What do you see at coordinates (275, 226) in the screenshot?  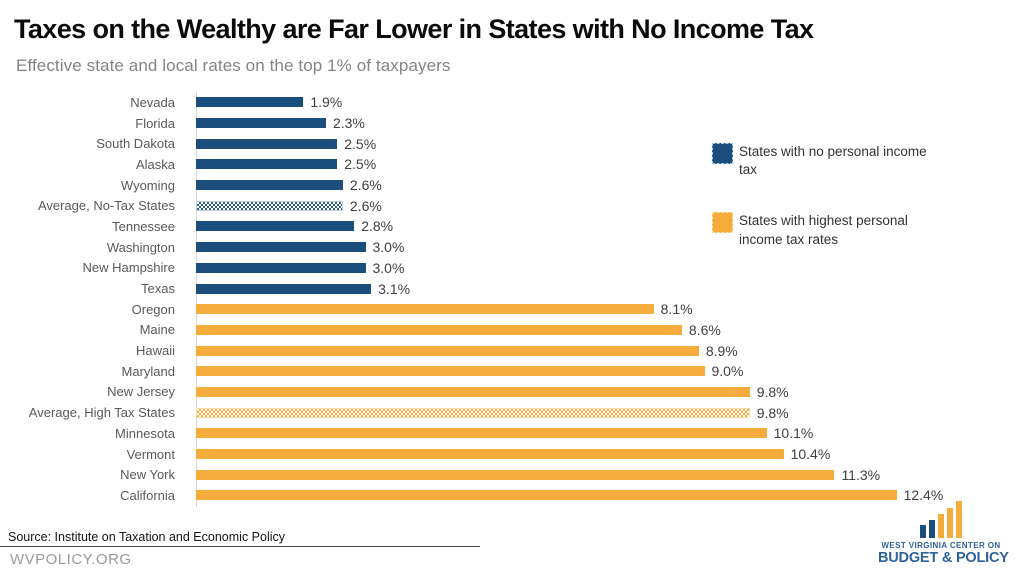 I see `bar-tennessee` at bounding box center [275, 226].